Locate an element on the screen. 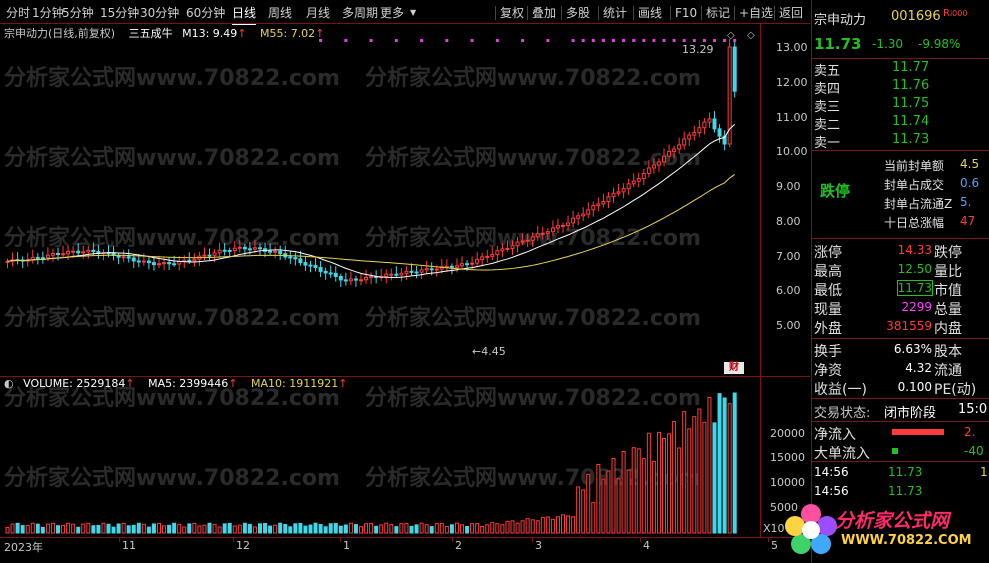 The image size is (989, 563). more-dropdown-icon: ▼ is located at coordinates (413, 12).